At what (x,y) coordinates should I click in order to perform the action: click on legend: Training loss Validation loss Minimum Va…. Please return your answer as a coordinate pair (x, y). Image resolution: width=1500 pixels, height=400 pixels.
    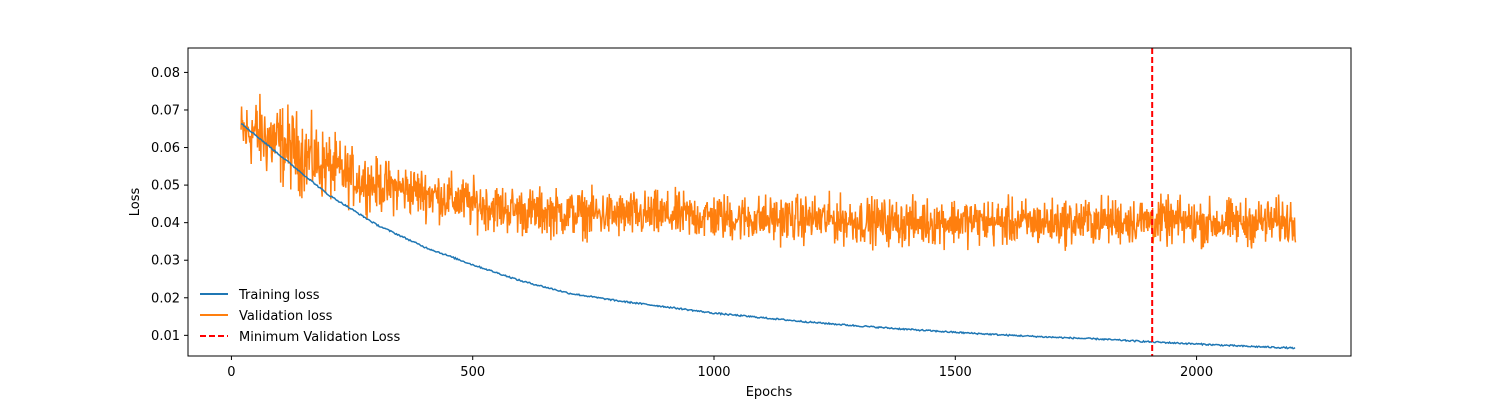
    Looking at the image, I should click on (300, 316).